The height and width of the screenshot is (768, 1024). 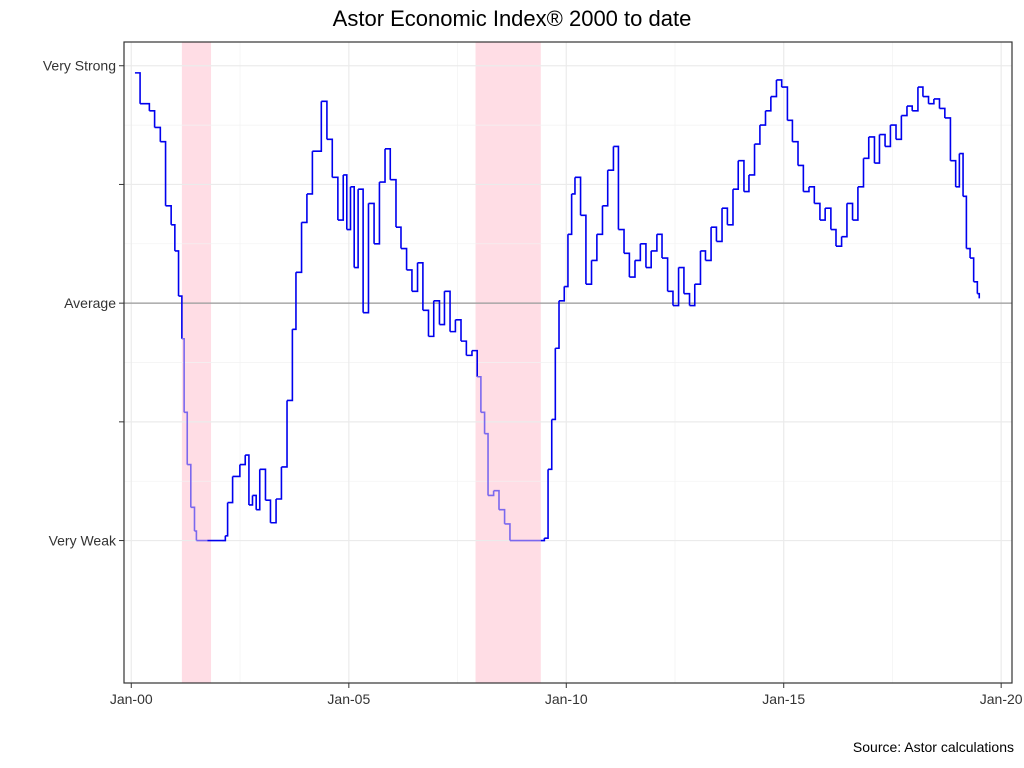 What do you see at coordinates (566, 699) in the screenshot?
I see `x-tick-label: Jan-10` at bounding box center [566, 699].